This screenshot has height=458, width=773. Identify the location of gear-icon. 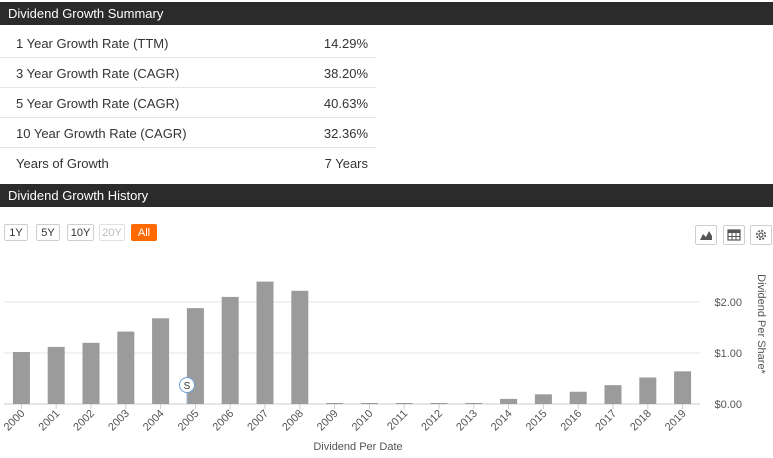
(761, 235).